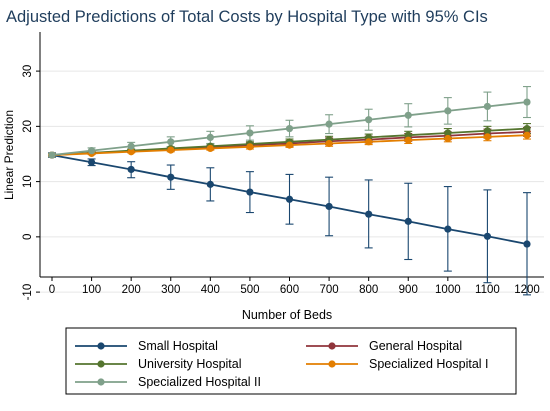 The height and width of the screenshot is (411, 550). Describe the element at coordinates (448, 290) in the screenshot. I see `x-tick-label: 1000` at that location.